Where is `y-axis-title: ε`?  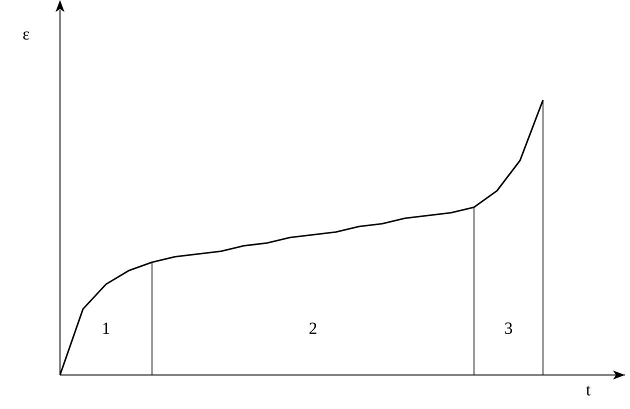 y-axis-title: ε is located at coordinates (26, 35).